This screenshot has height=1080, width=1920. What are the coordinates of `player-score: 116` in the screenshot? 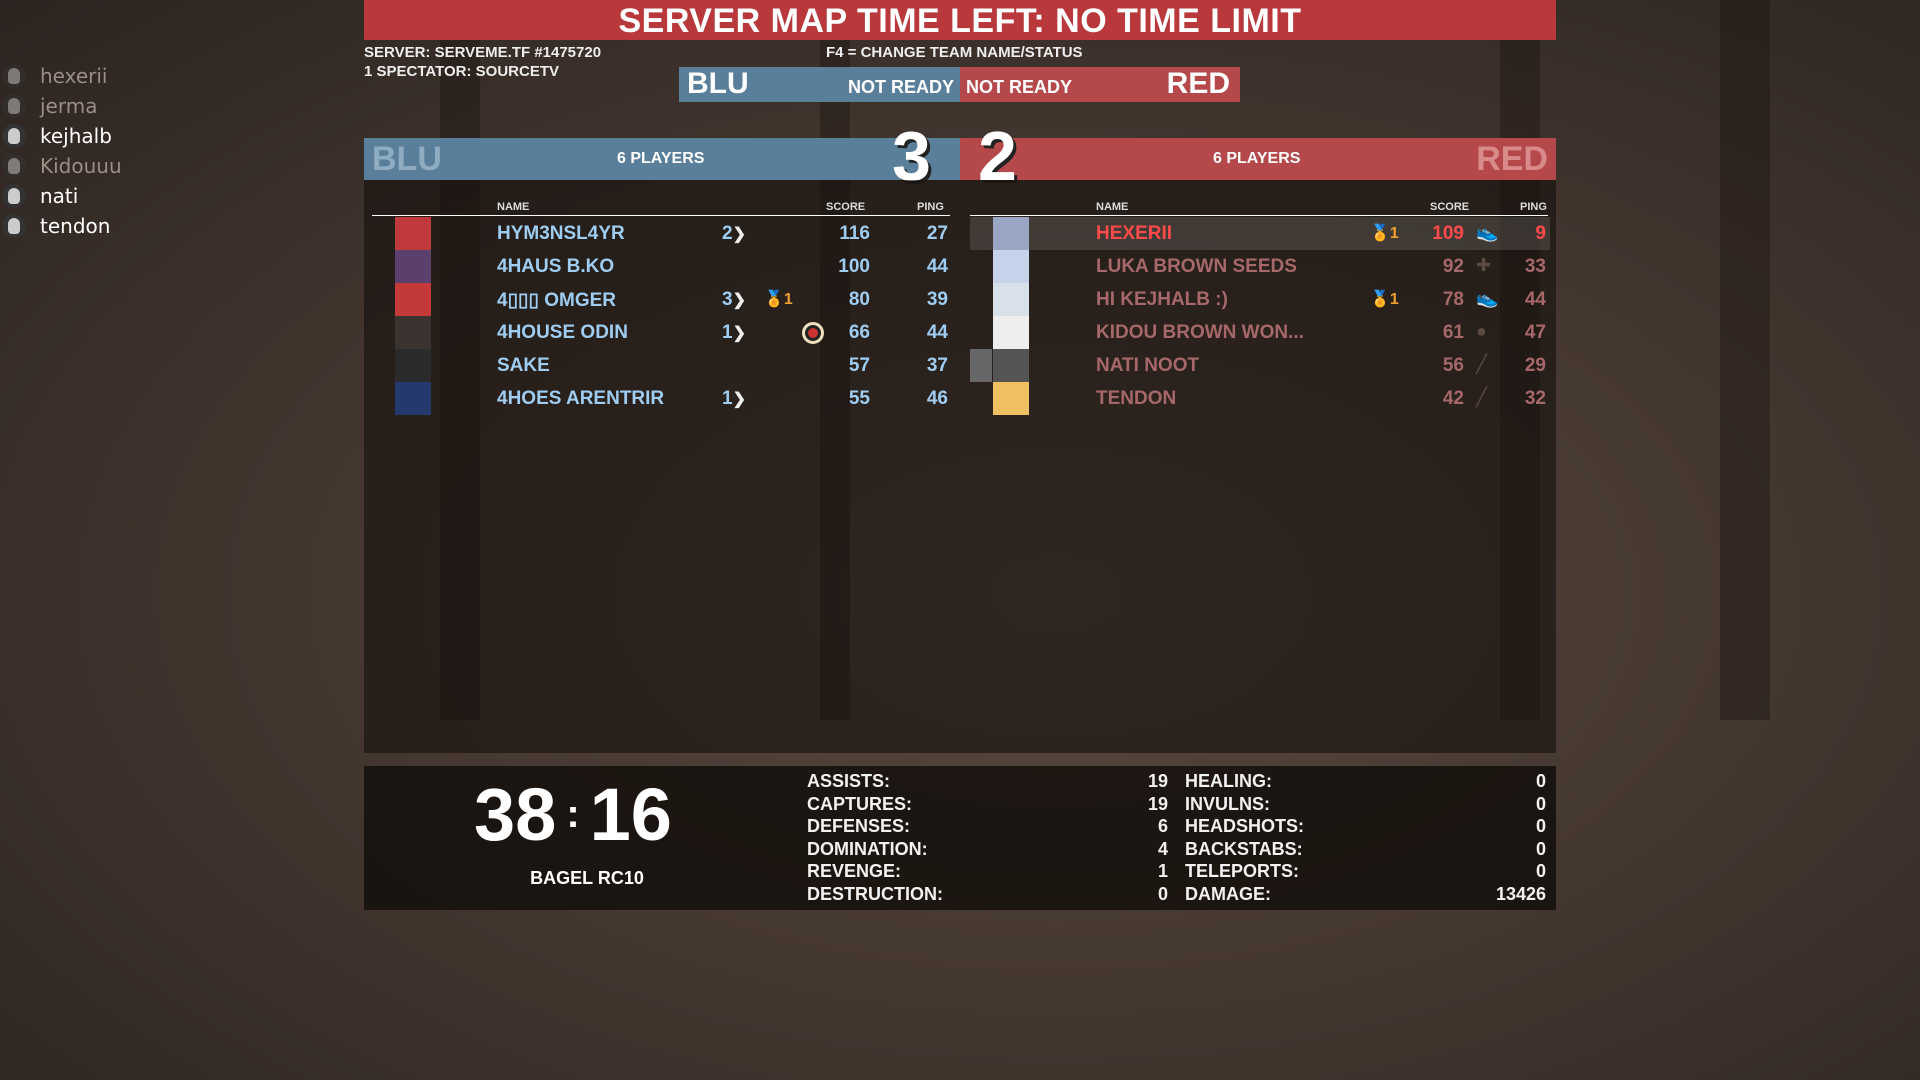 It's located at (854, 233).